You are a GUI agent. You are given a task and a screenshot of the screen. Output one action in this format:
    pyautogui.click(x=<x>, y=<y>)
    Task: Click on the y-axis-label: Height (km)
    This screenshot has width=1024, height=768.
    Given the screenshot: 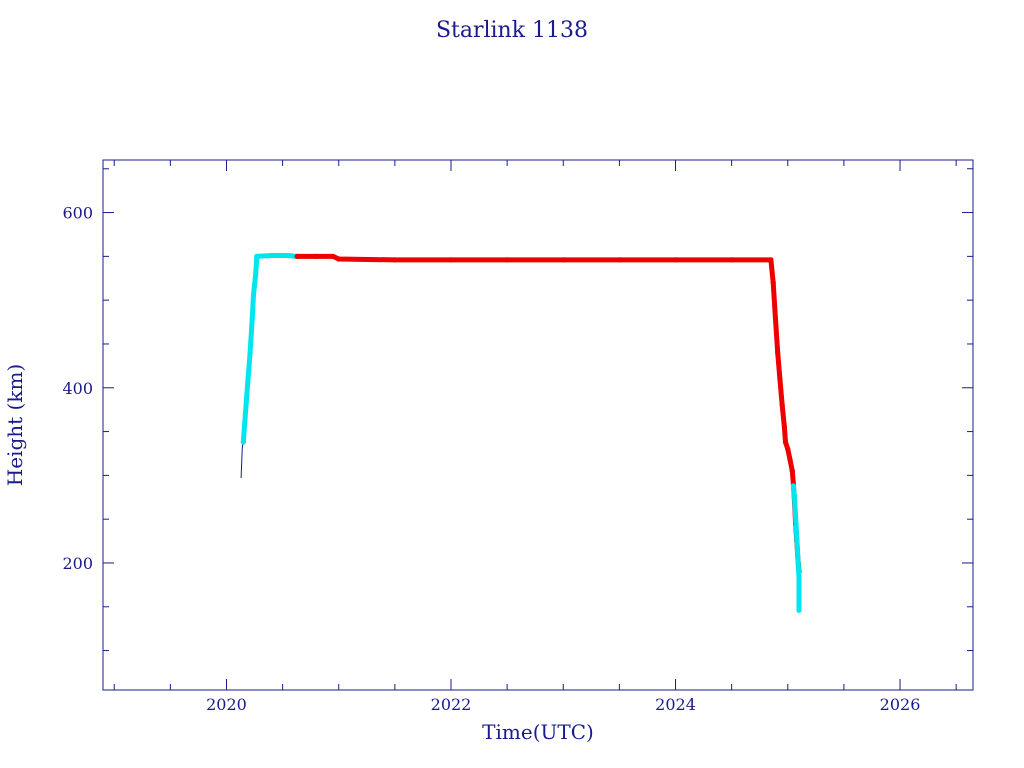 What is the action you would take?
    pyautogui.click(x=15, y=425)
    